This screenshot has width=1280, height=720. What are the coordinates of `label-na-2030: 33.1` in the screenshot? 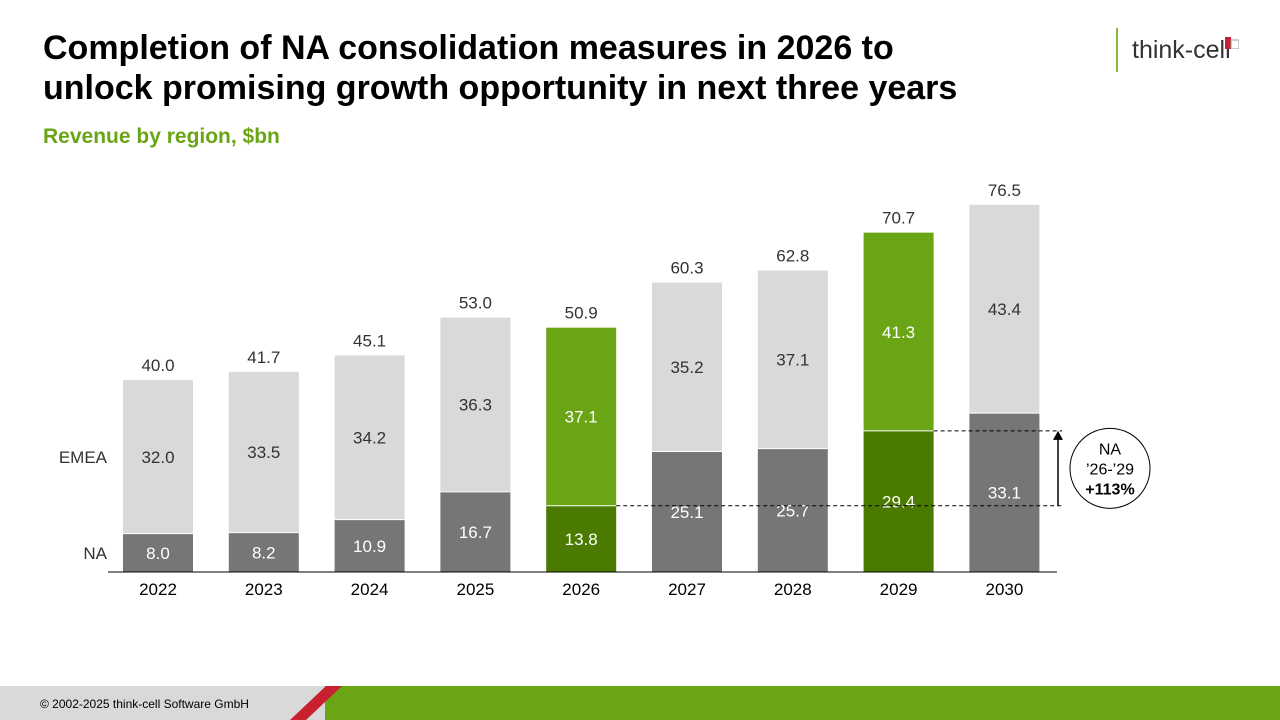 It's located at (1004, 493).